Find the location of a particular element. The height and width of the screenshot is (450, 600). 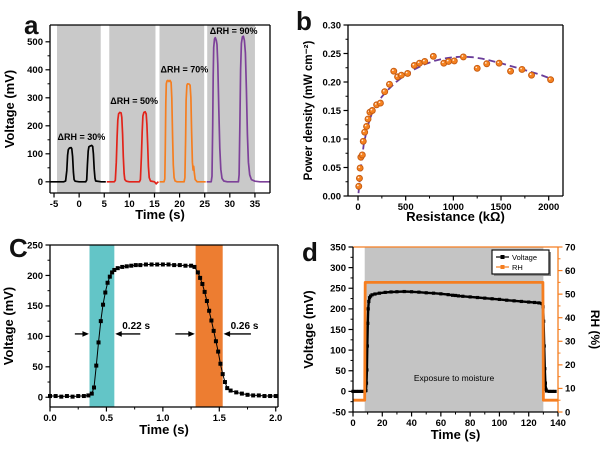

svg-text: RH is located at coordinates (517, 267).